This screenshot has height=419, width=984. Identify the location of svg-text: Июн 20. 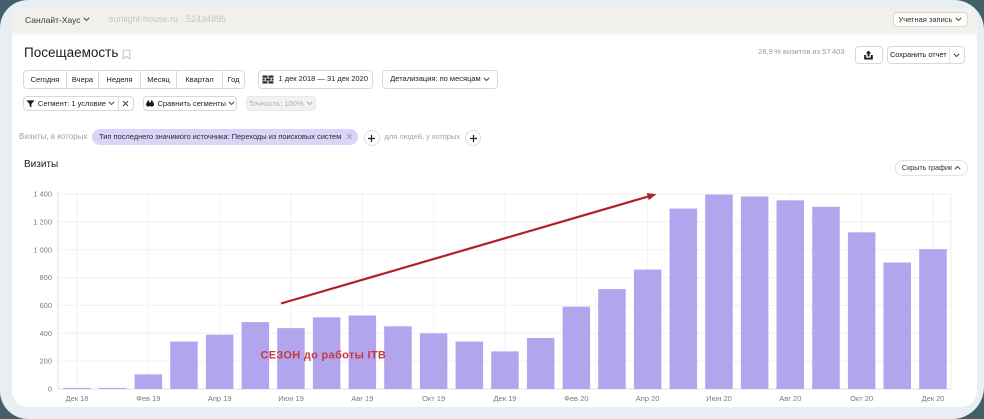
(719, 398).